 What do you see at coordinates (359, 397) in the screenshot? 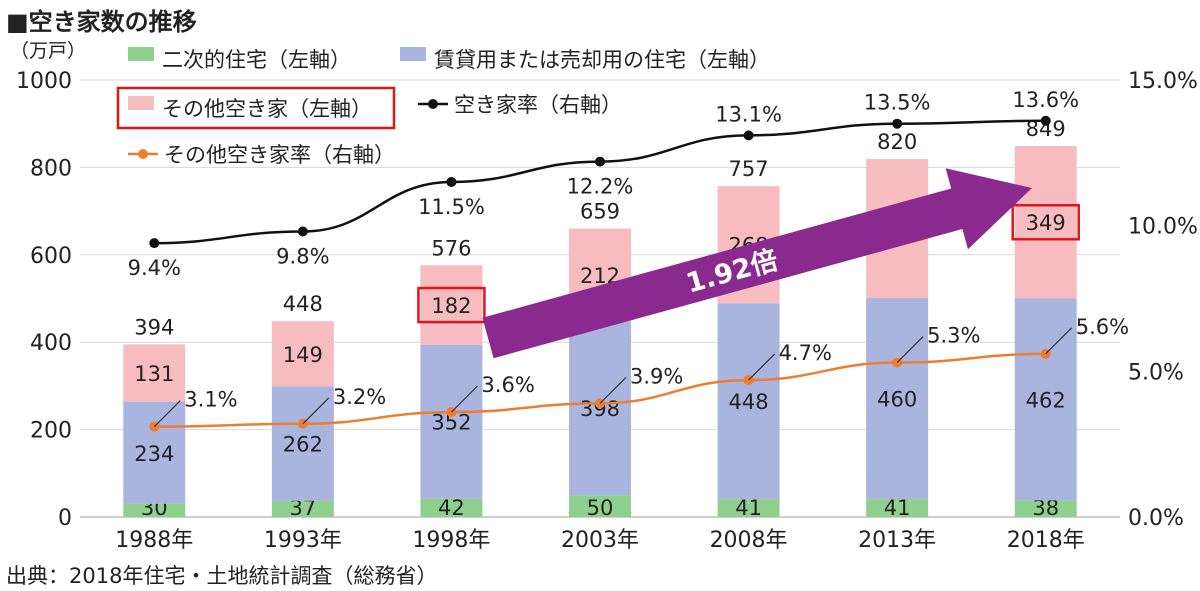
I see `line-value-label: 3.2%` at bounding box center [359, 397].